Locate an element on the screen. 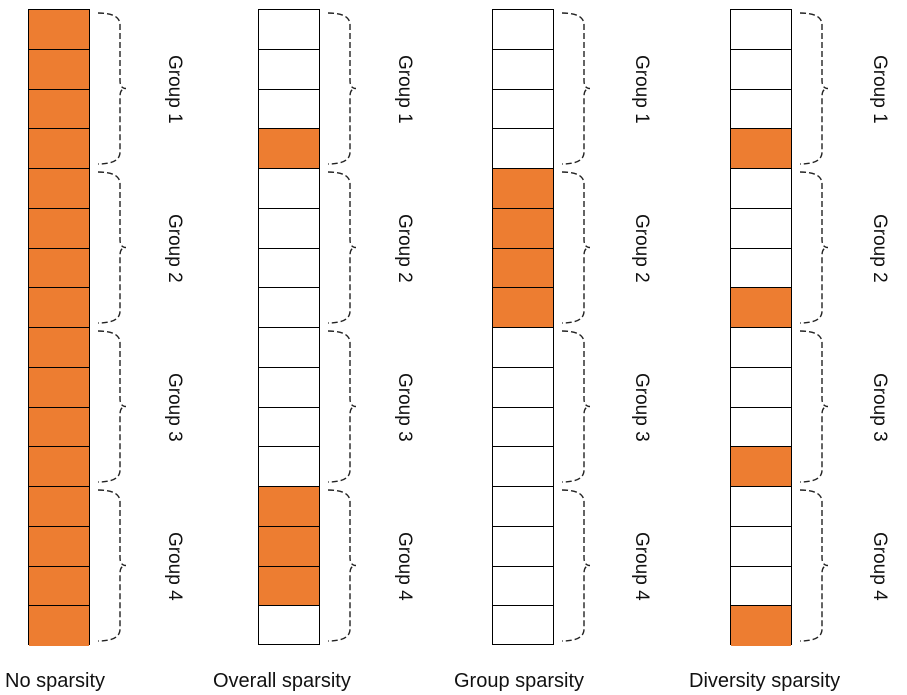 Image resolution: width=907 pixels, height=695 pixels. column-title: Overall sparsity is located at coordinates (282, 681).